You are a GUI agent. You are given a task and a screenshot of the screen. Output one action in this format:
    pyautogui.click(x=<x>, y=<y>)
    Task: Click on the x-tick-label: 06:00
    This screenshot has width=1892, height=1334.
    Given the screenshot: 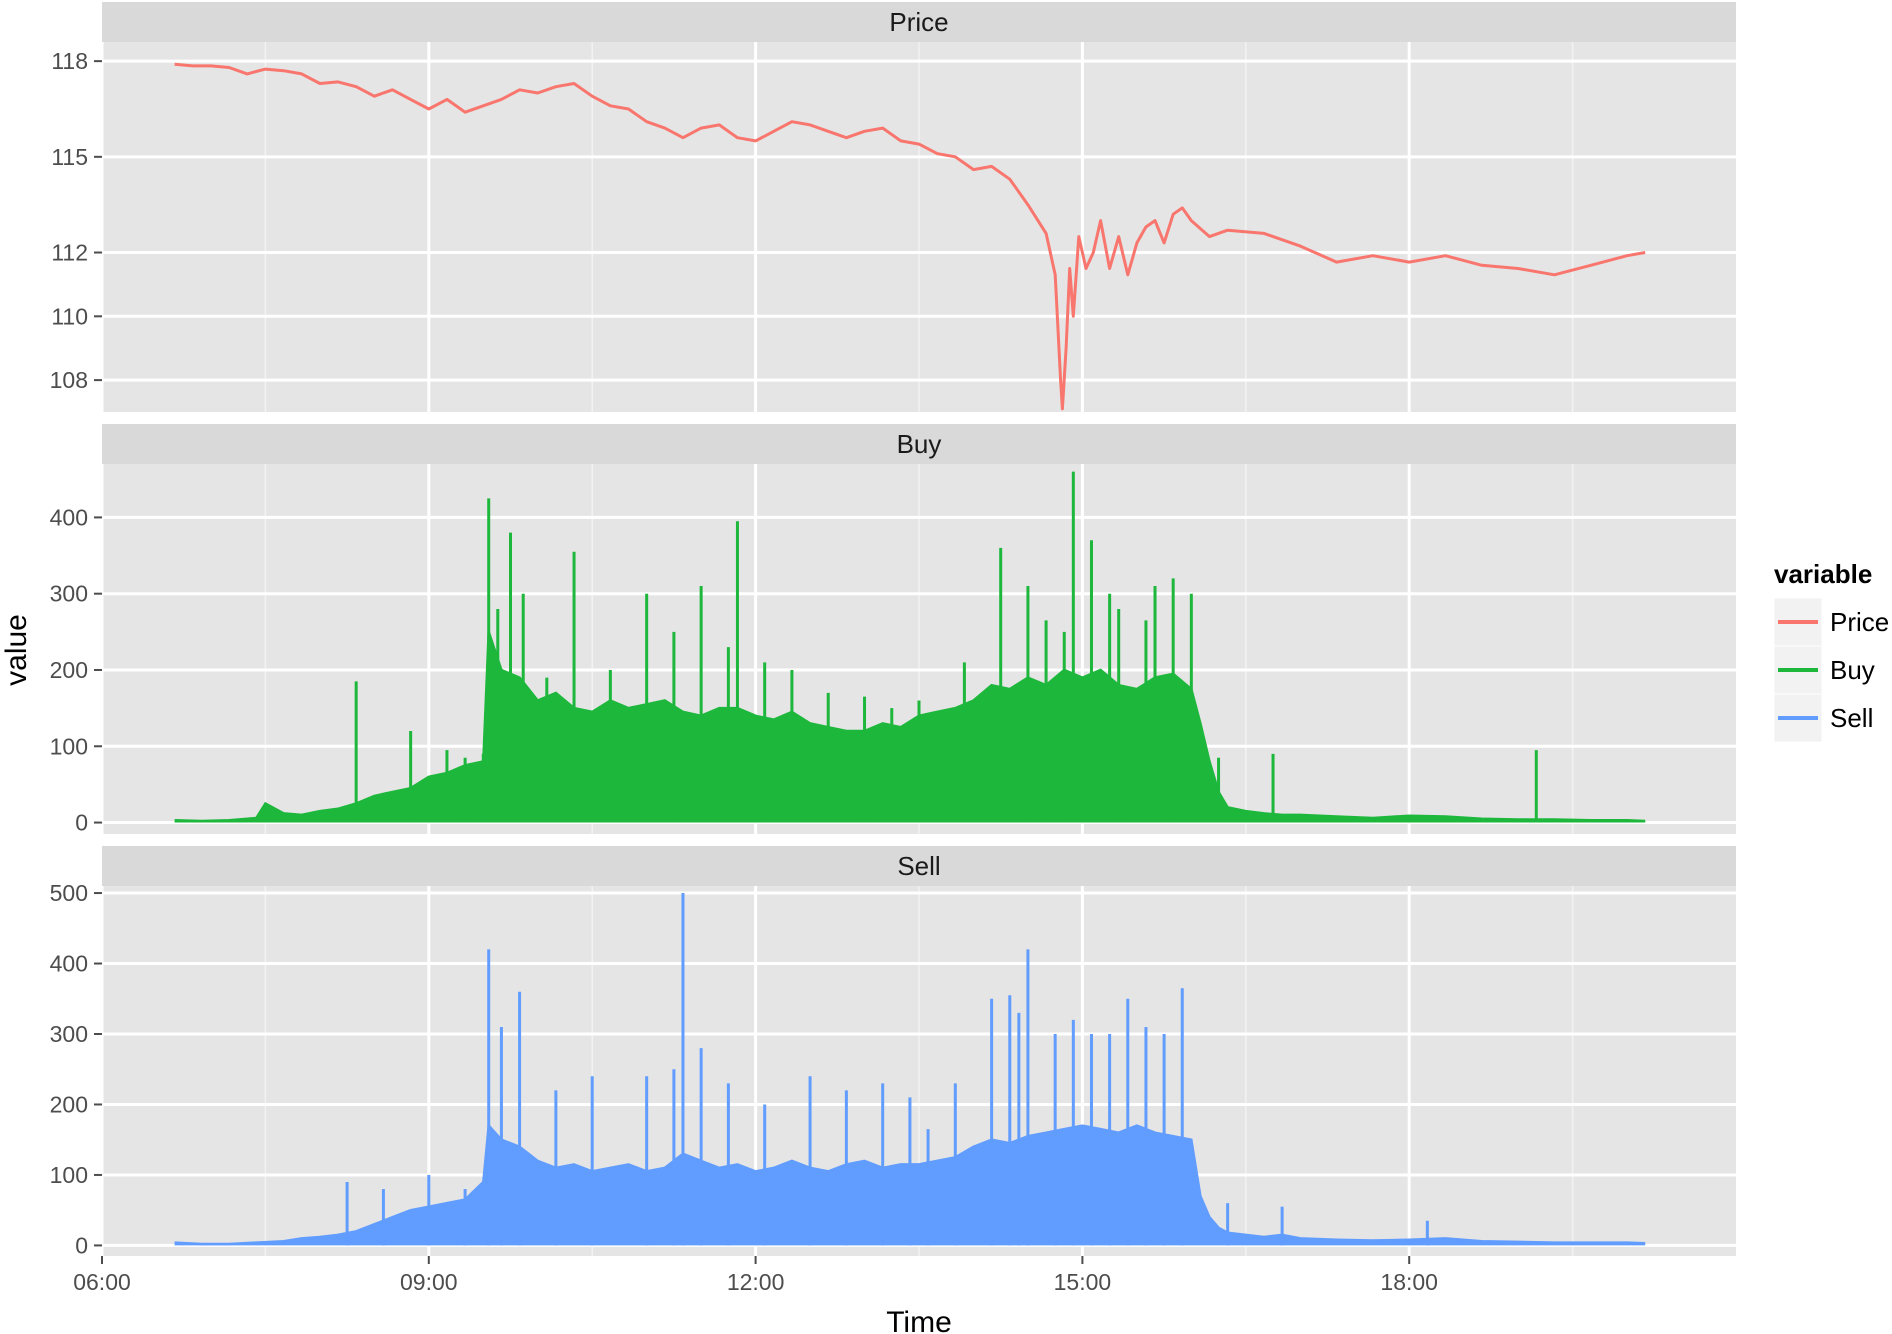 What is the action you would take?
    pyautogui.click(x=102, y=1282)
    